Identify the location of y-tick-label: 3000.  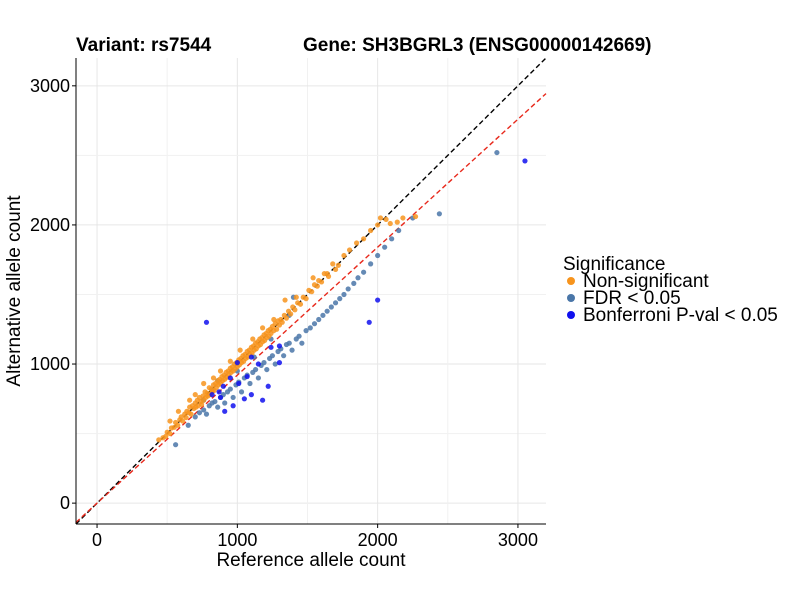
(50, 86).